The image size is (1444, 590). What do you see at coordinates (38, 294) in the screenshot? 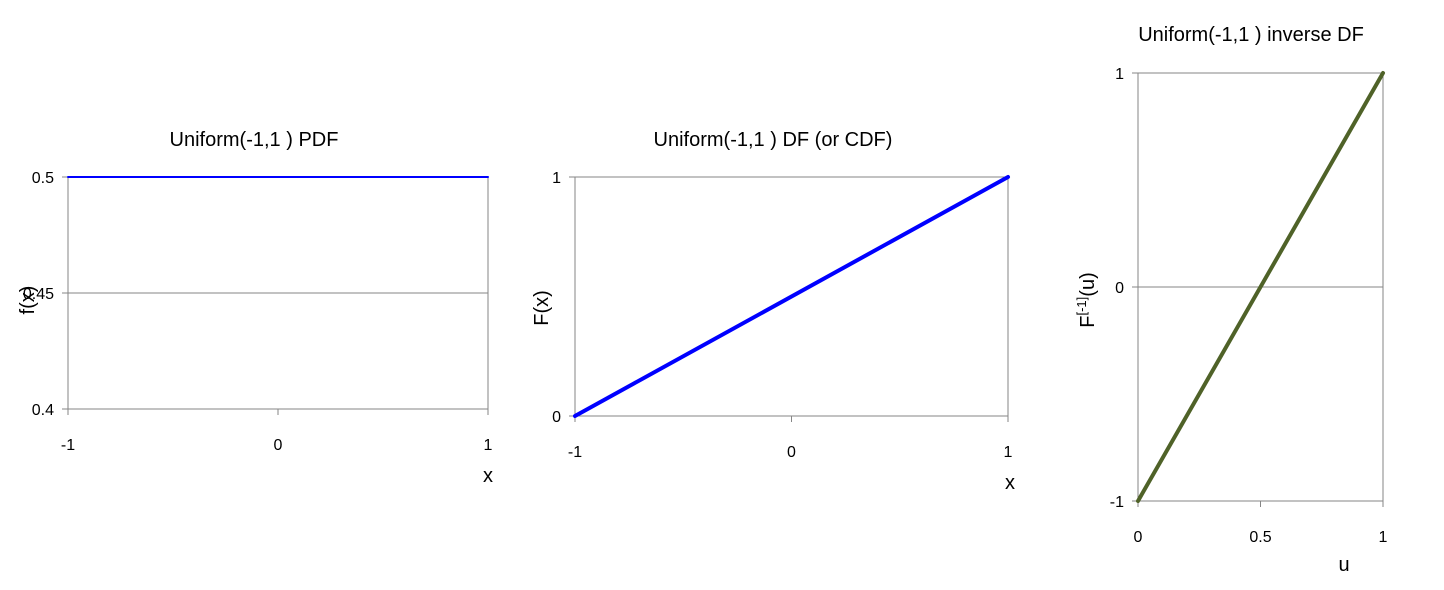
I see `y-tick-label: 0.45` at bounding box center [38, 294].